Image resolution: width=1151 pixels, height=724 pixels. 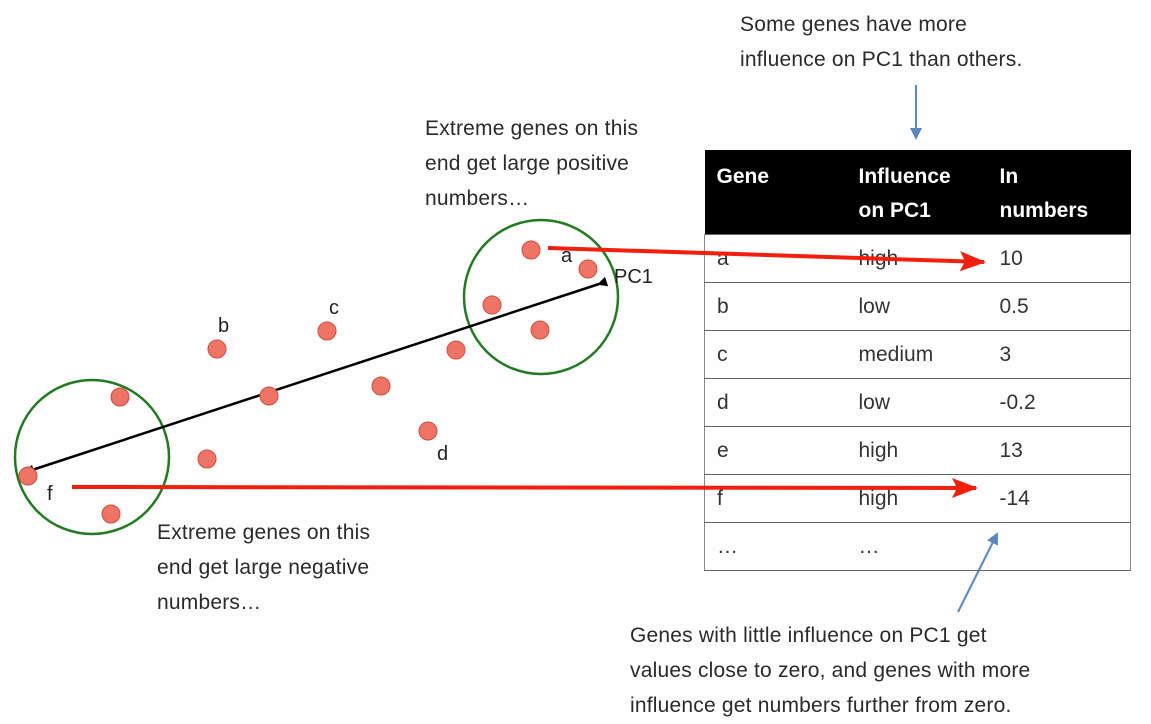 What do you see at coordinates (223, 326) in the screenshot?
I see `gene-label-b: b` at bounding box center [223, 326].